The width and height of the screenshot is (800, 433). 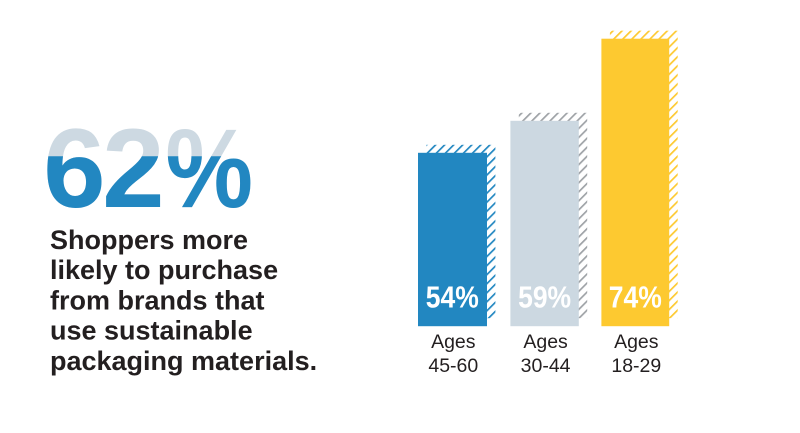 What do you see at coordinates (452, 297) in the screenshot?
I see `svg-text: 54%` at bounding box center [452, 297].